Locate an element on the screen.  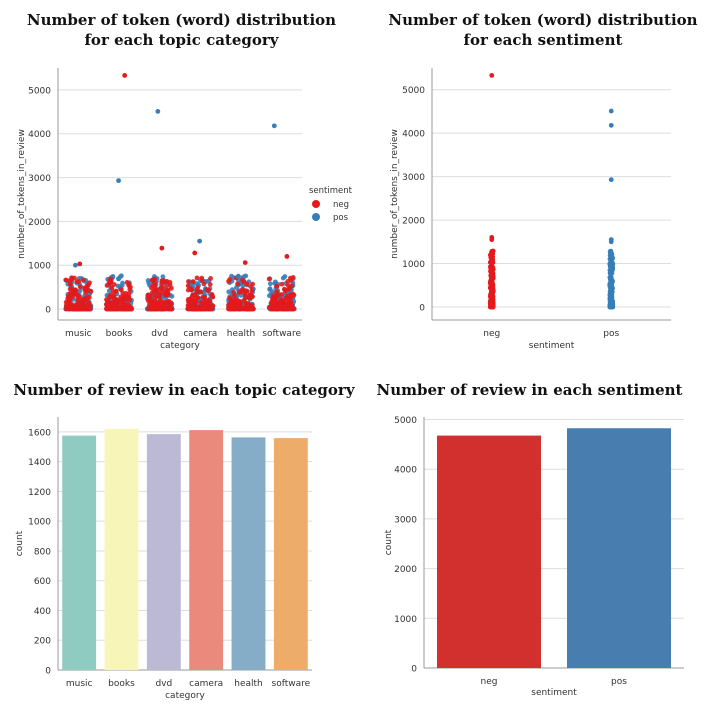
x-tick-label: neg is located at coordinates (491, 334).